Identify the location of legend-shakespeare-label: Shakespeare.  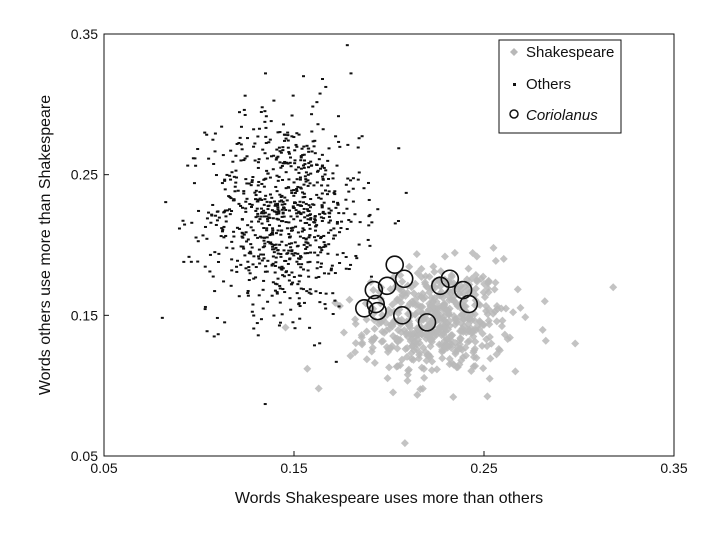
(570, 52).